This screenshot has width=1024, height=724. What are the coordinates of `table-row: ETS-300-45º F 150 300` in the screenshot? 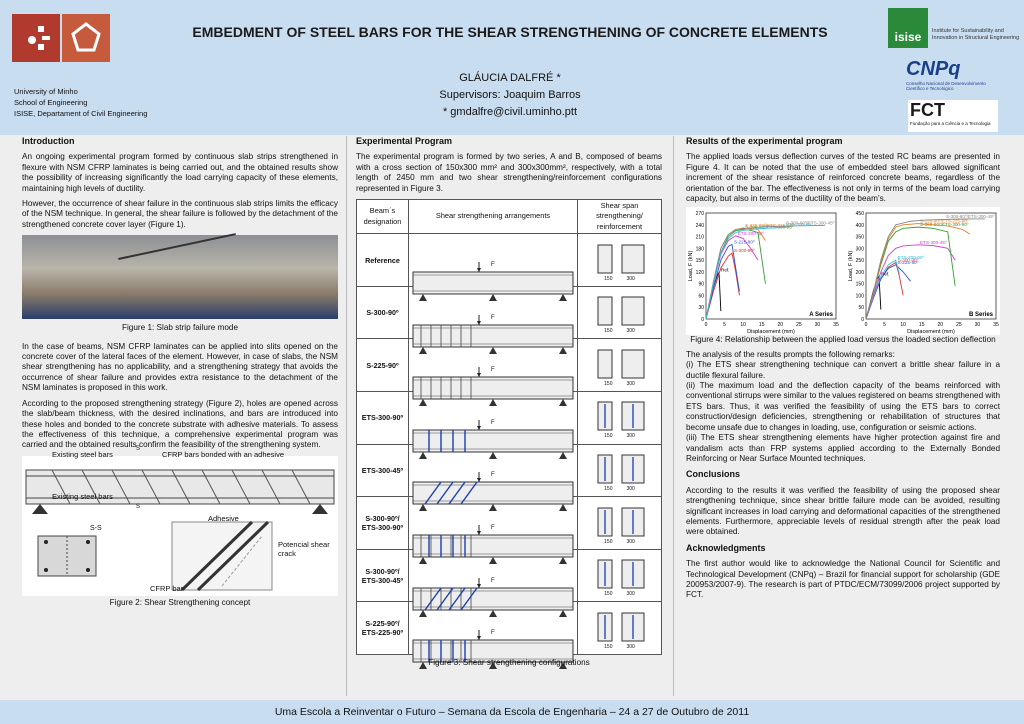 It's located at (509, 477).